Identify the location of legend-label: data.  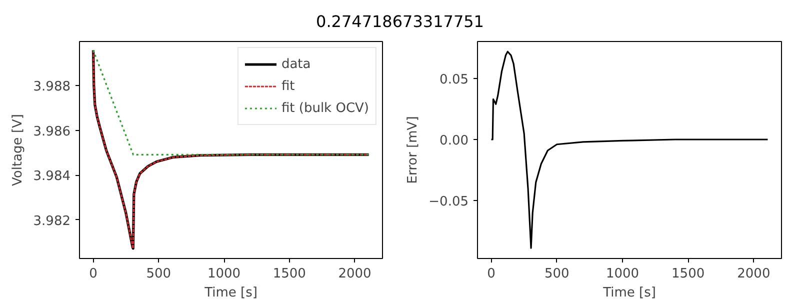
(296, 64).